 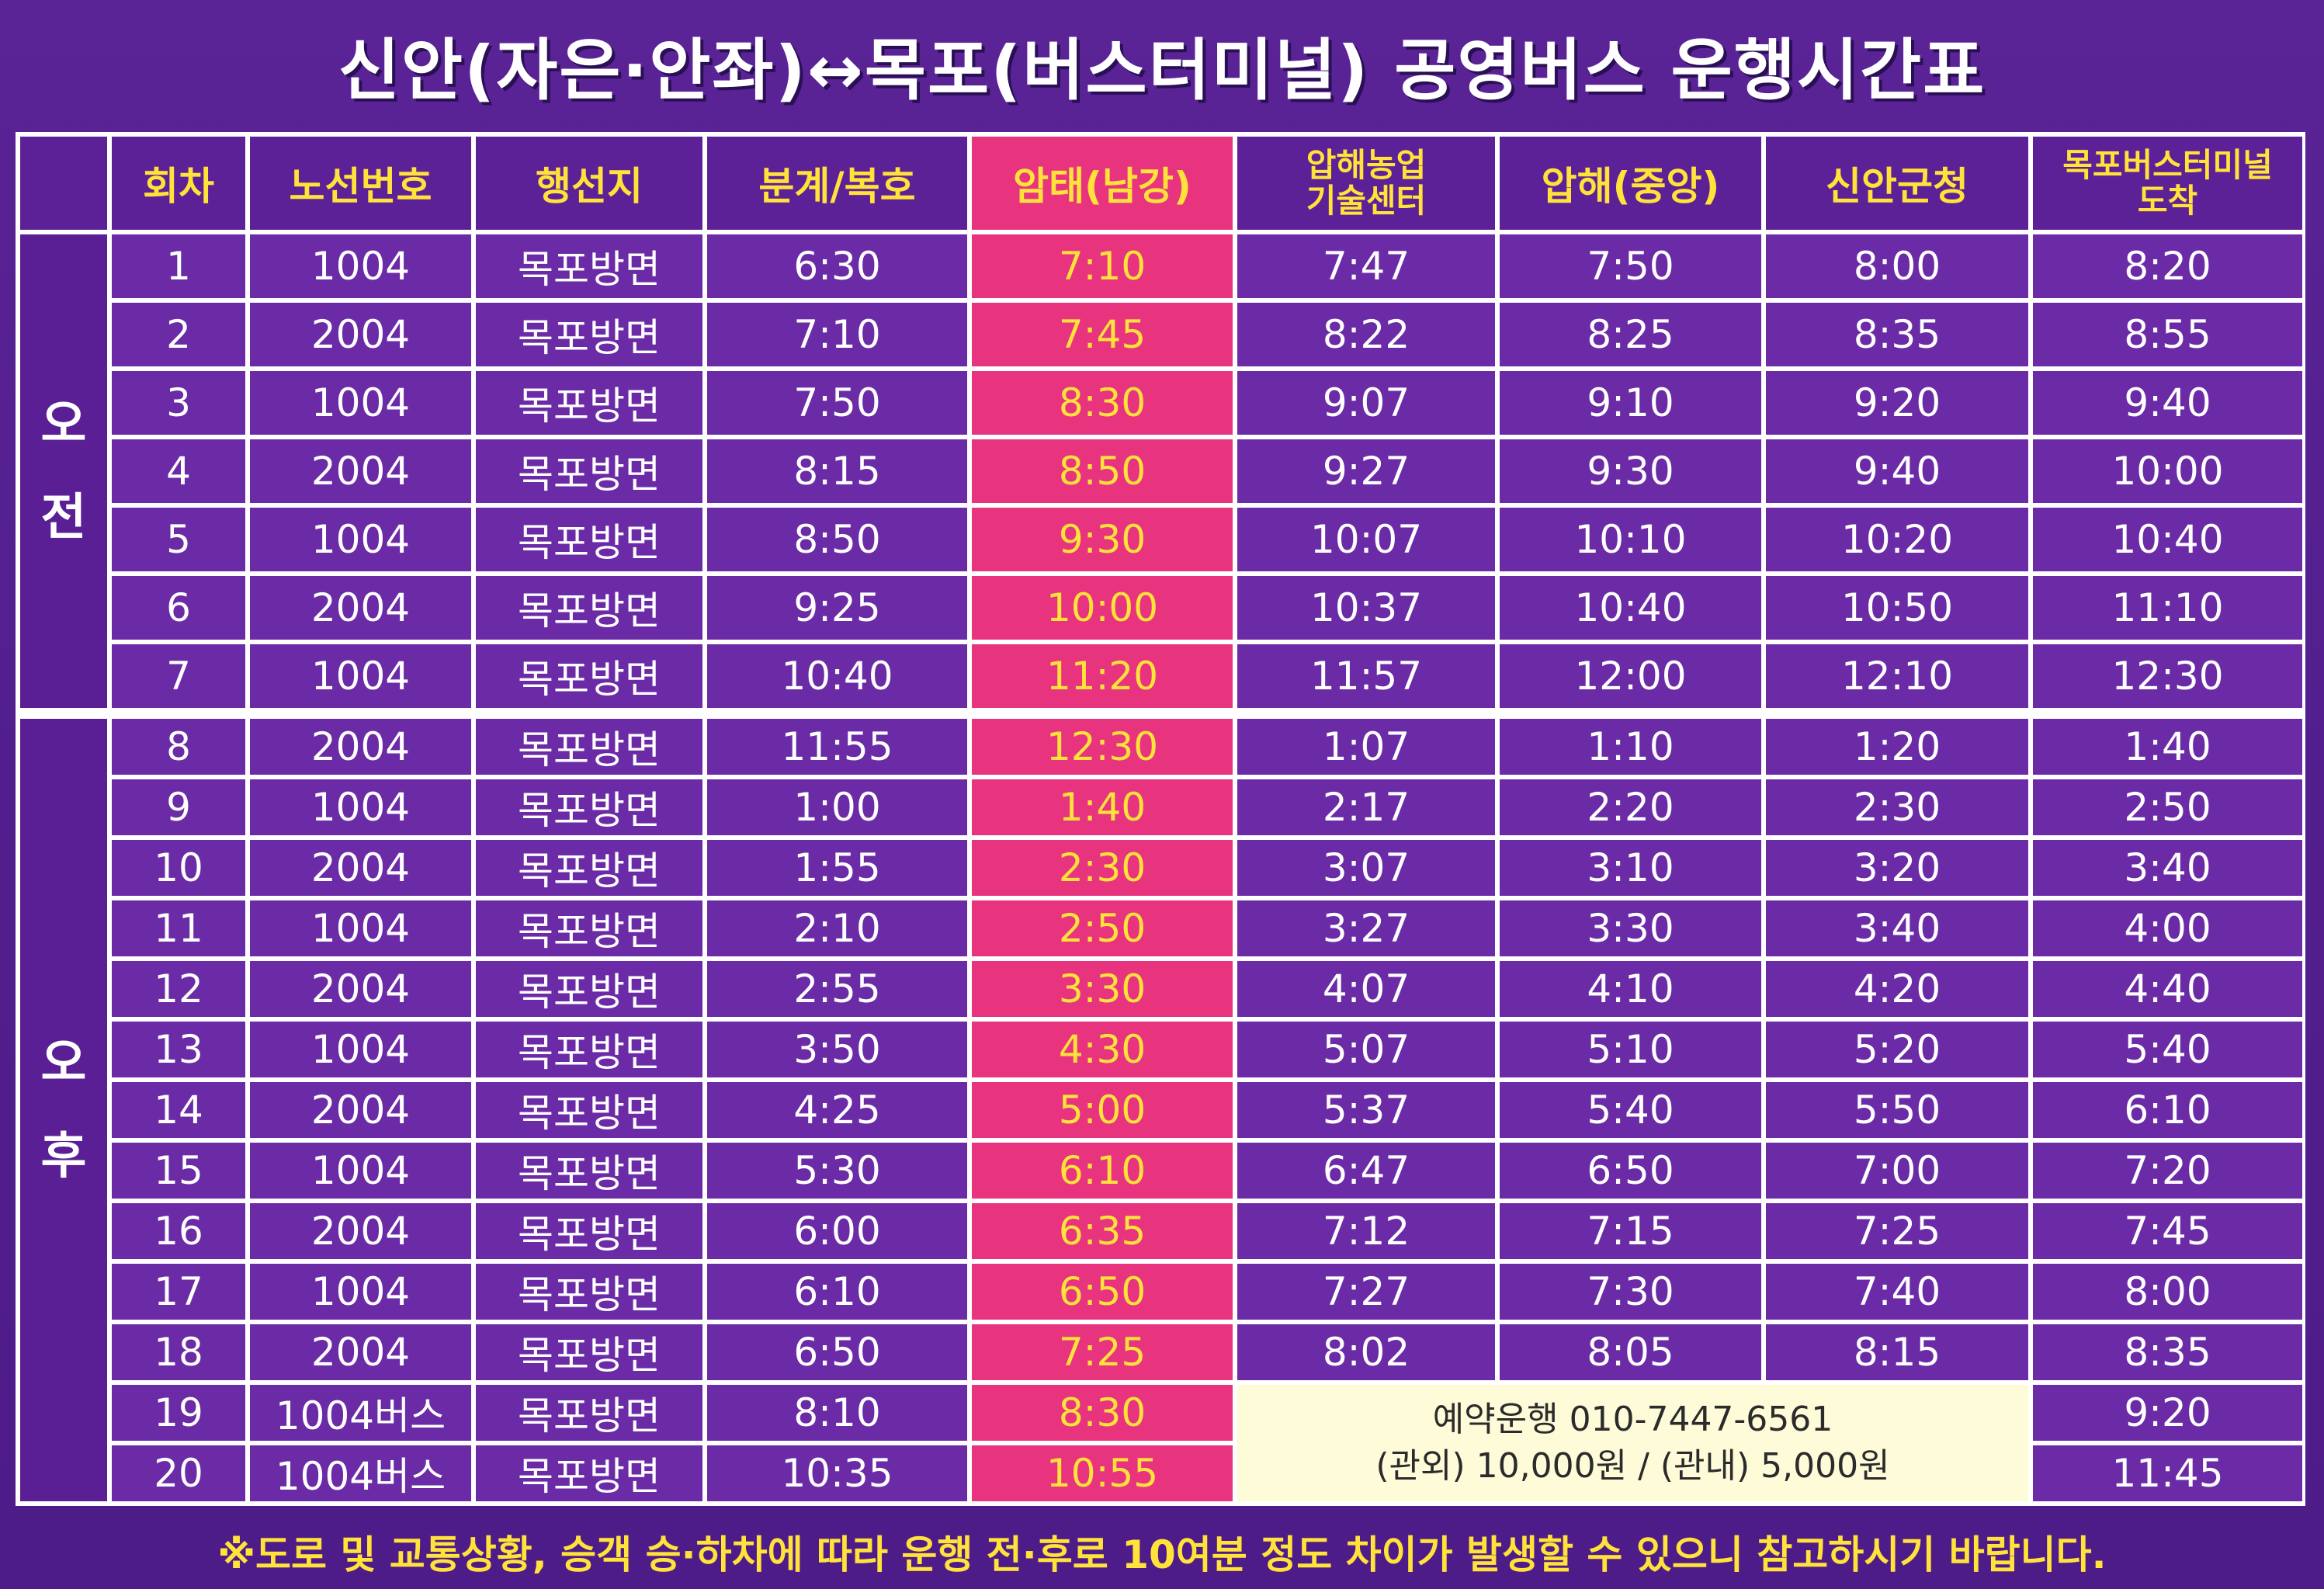 I want to click on amtae-time: 12:30, so click(x=1102, y=747).